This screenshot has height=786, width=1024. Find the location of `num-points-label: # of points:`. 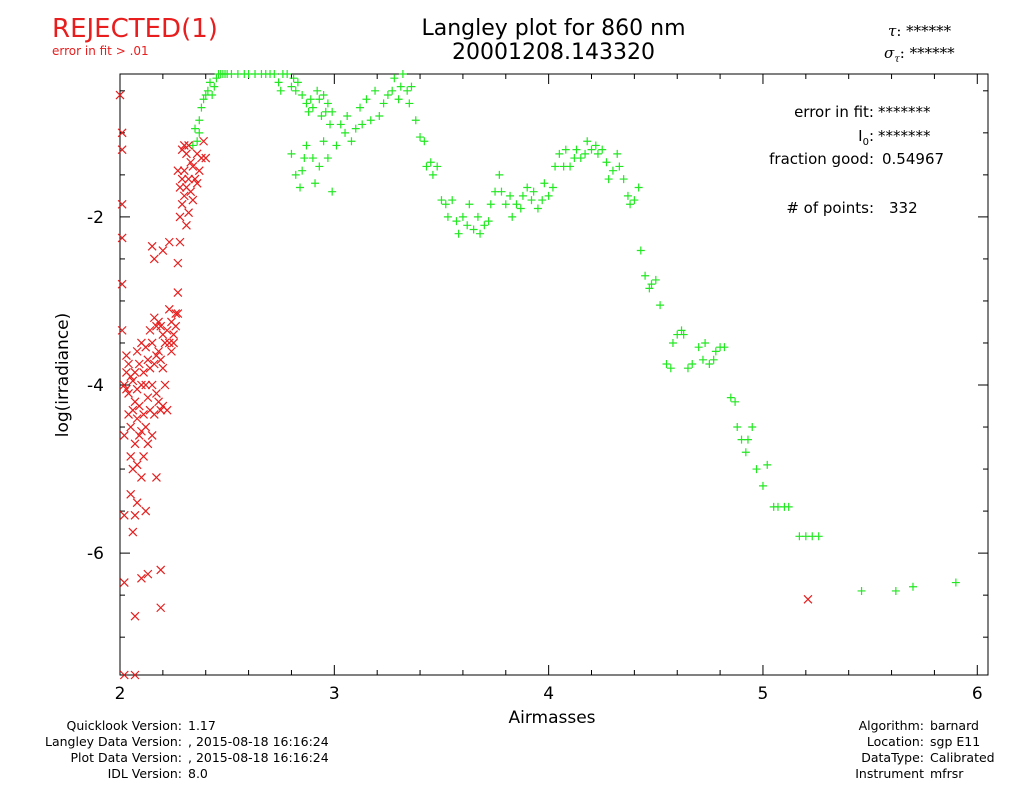

num-points-label: # of points: is located at coordinates (830, 208).